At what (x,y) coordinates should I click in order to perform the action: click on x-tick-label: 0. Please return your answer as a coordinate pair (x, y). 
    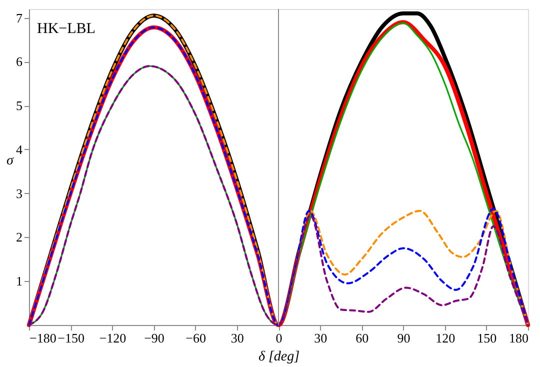
    Looking at the image, I should click on (279, 338).